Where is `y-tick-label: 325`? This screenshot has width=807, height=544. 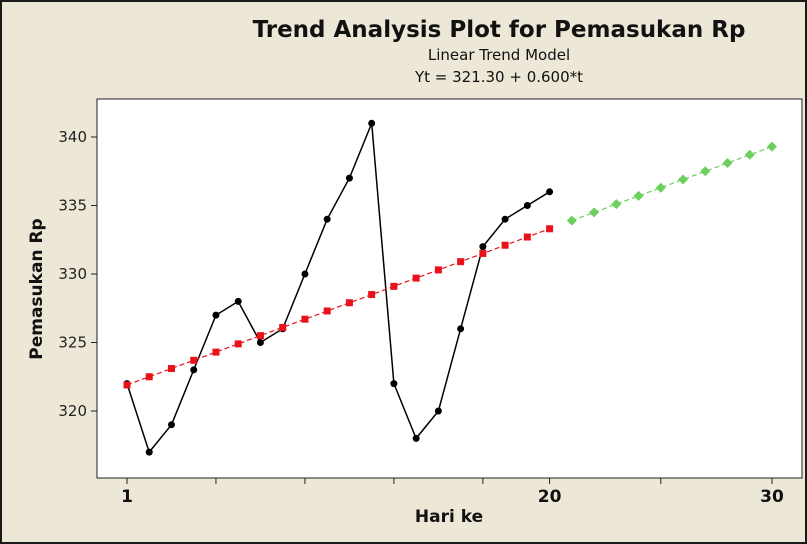
y-tick-label: 325 is located at coordinates (72, 343).